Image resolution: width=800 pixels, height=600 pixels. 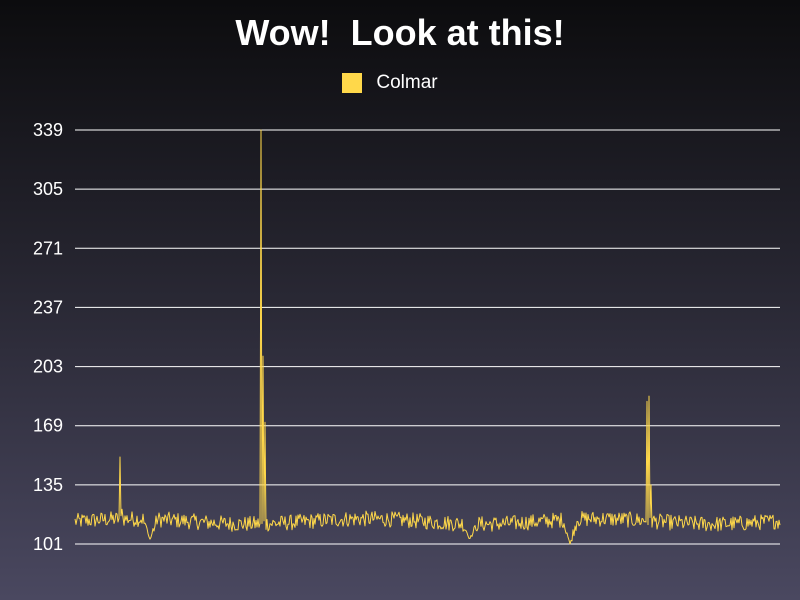 What do you see at coordinates (48, 307) in the screenshot?
I see `y-tick-label: 237` at bounding box center [48, 307].